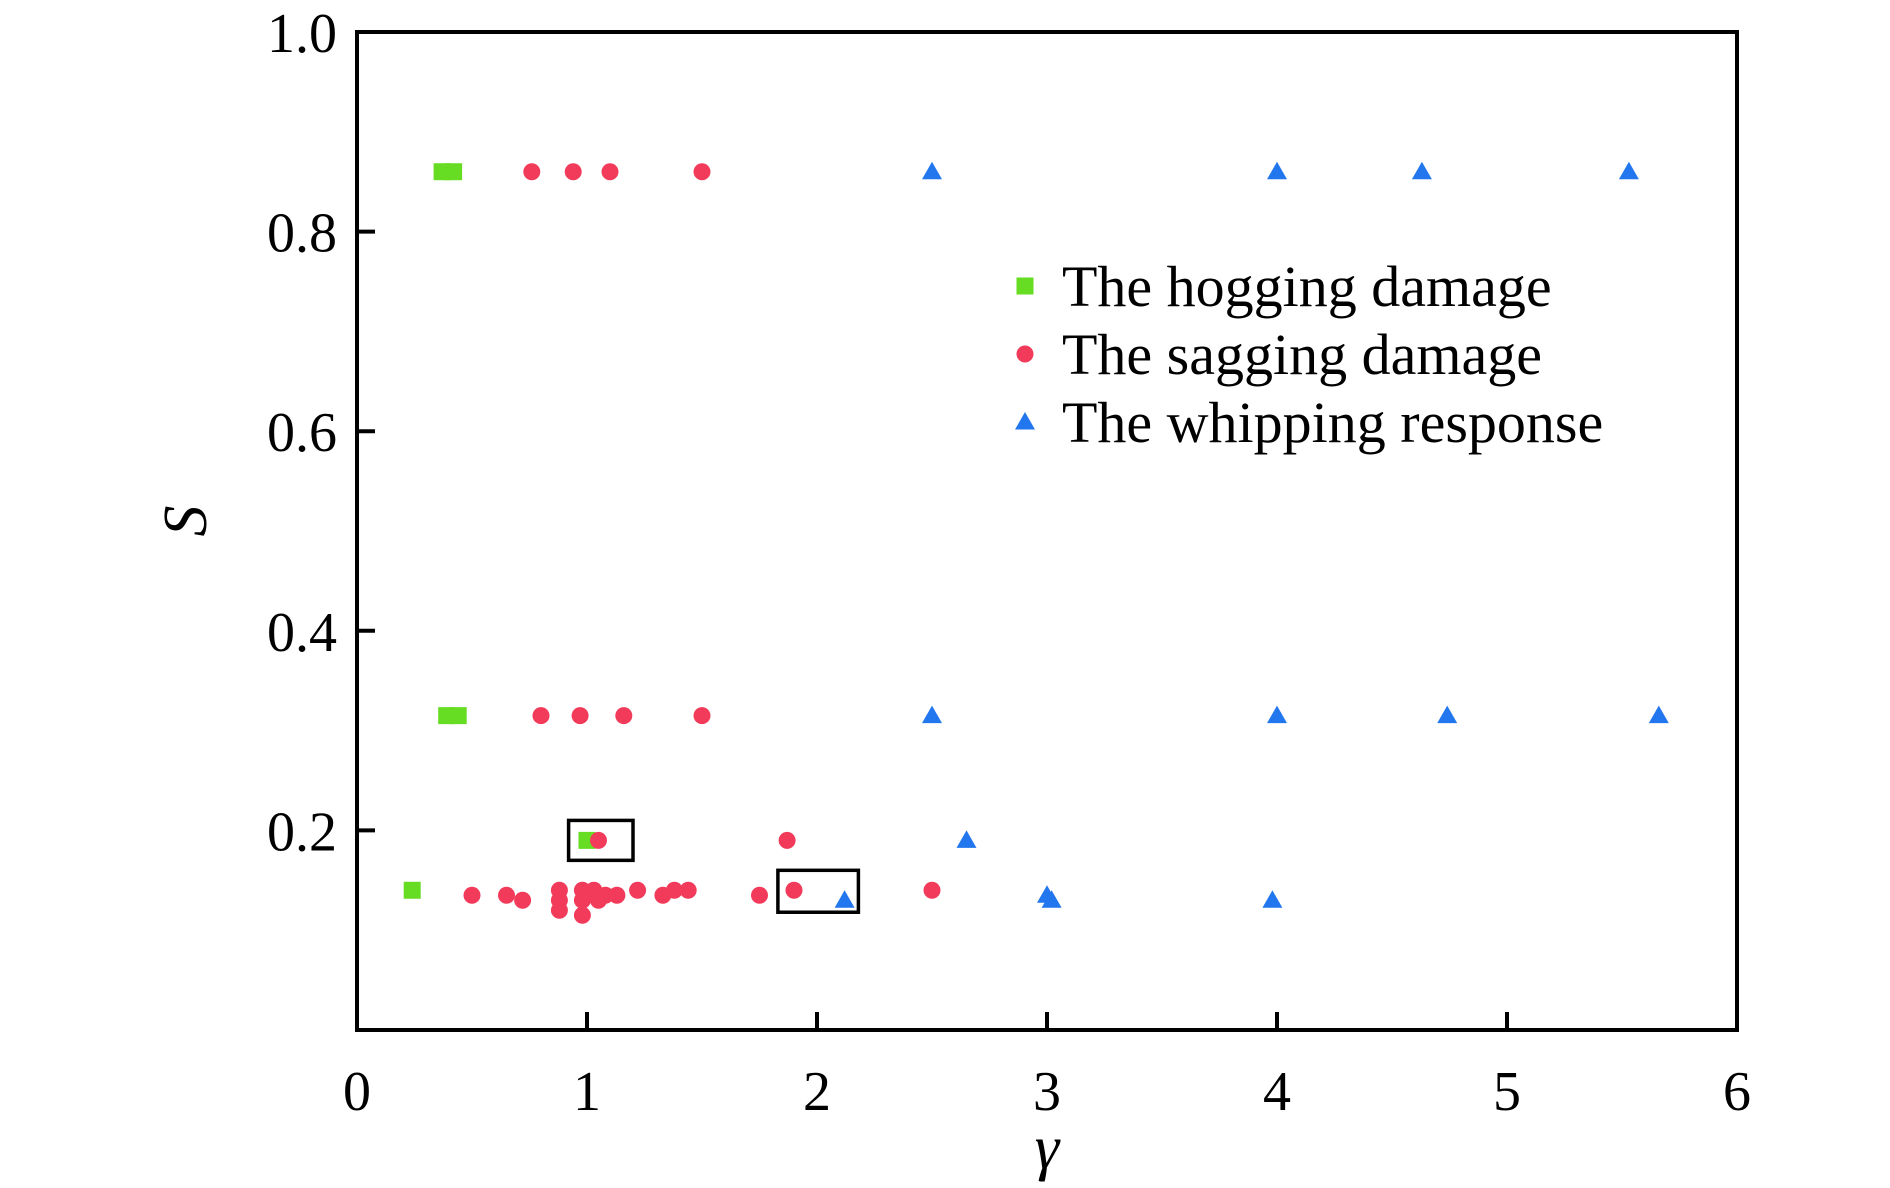  I want to click on x-tick-label: 3, so click(1047, 1092).